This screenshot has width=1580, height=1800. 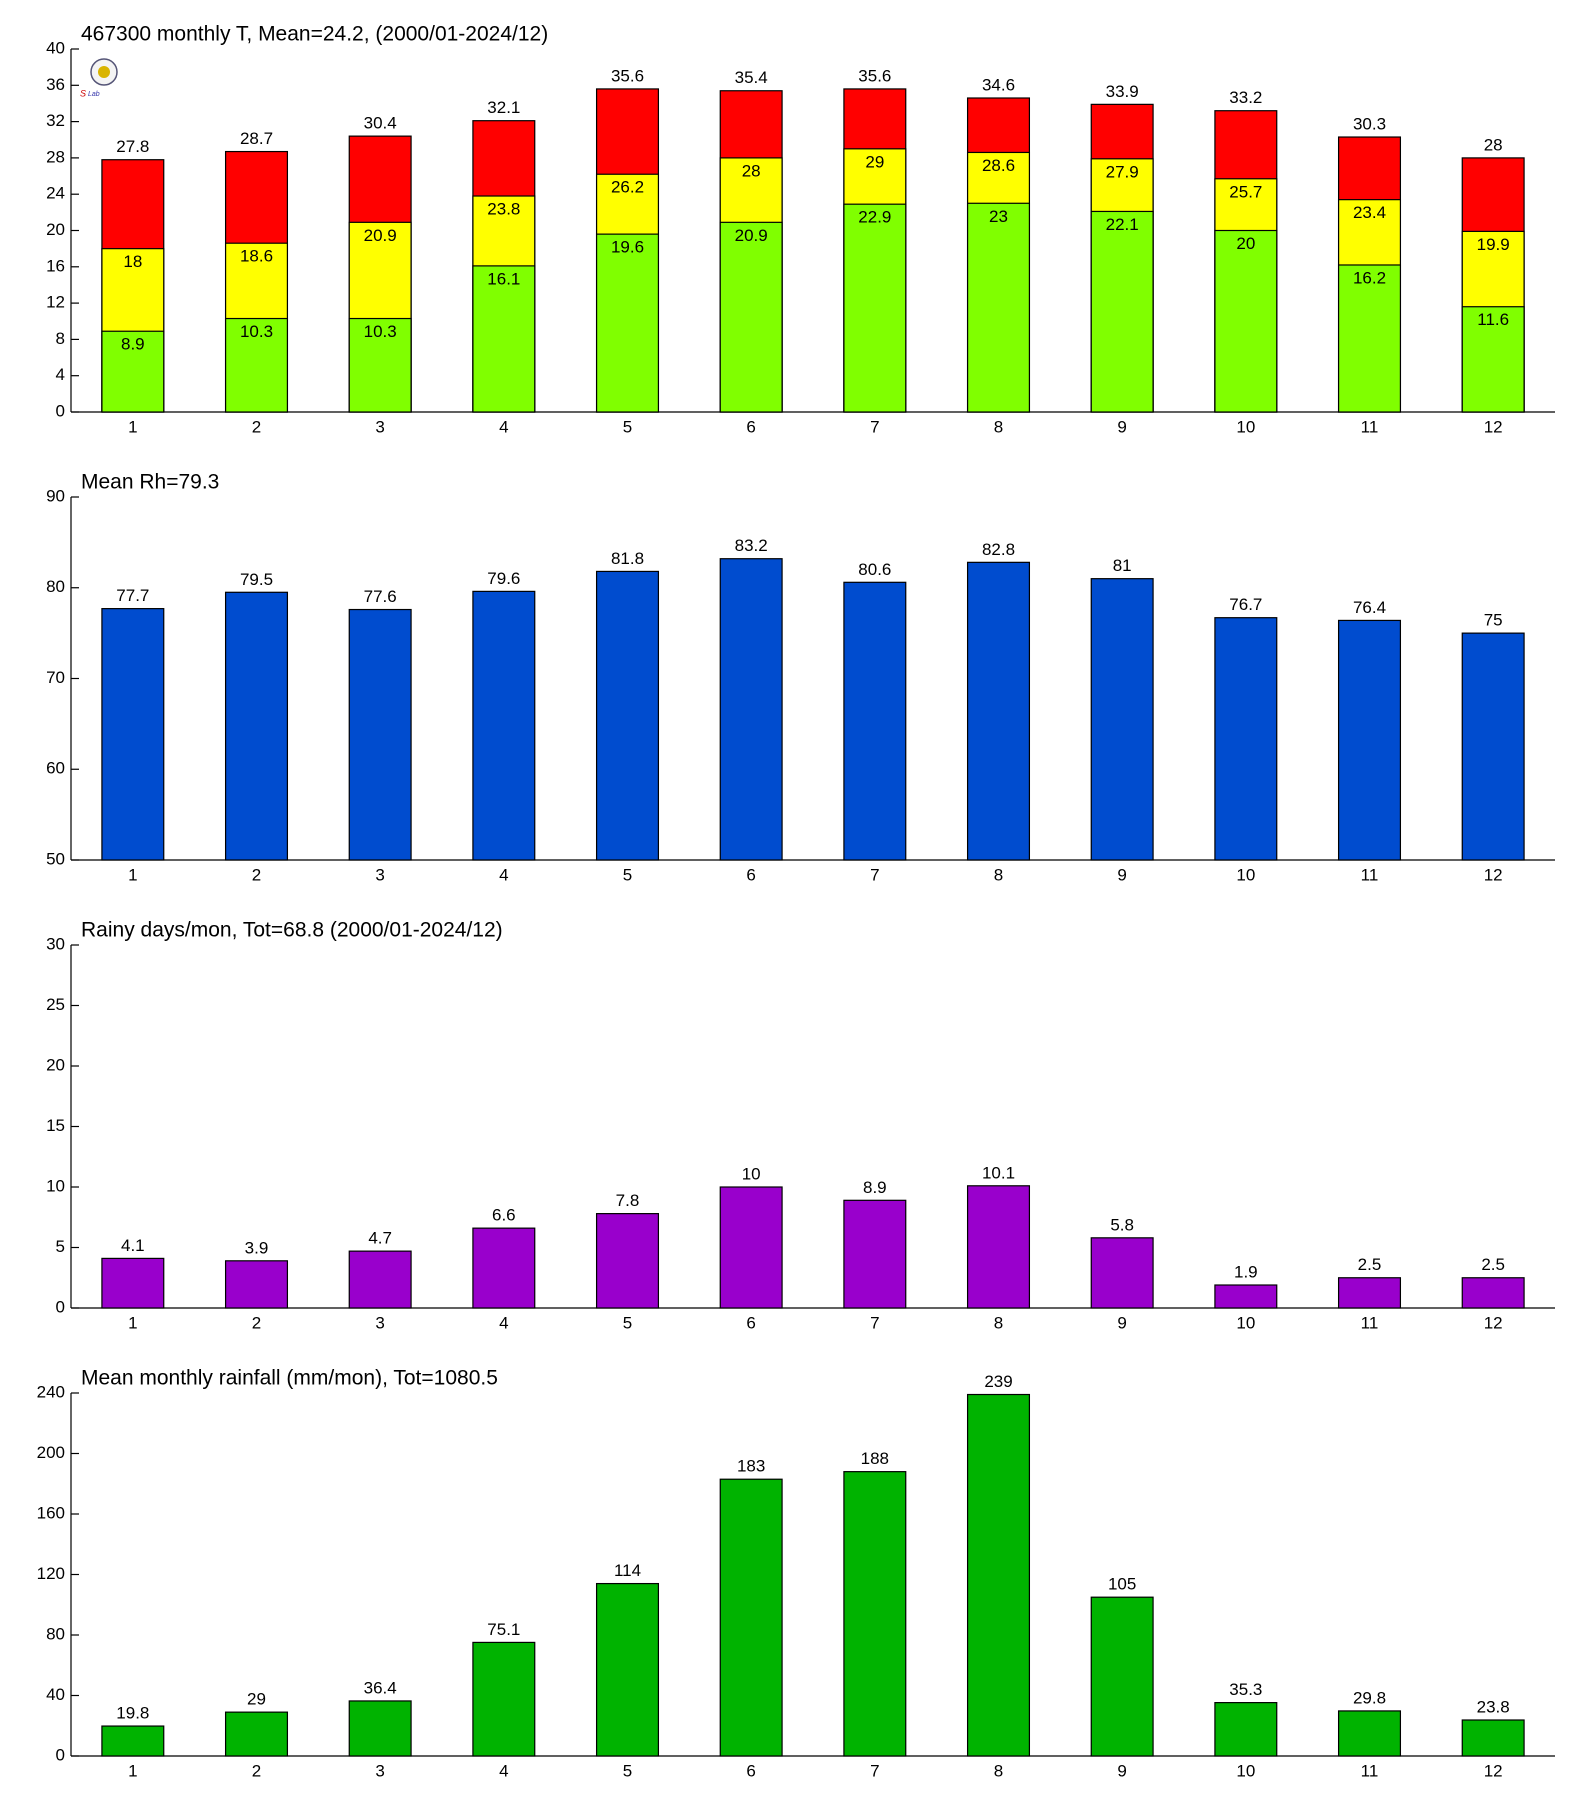 What do you see at coordinates (55, 943) in the screenshot?
I see `y-tick-label: 30` at bounding box center [55, 943].